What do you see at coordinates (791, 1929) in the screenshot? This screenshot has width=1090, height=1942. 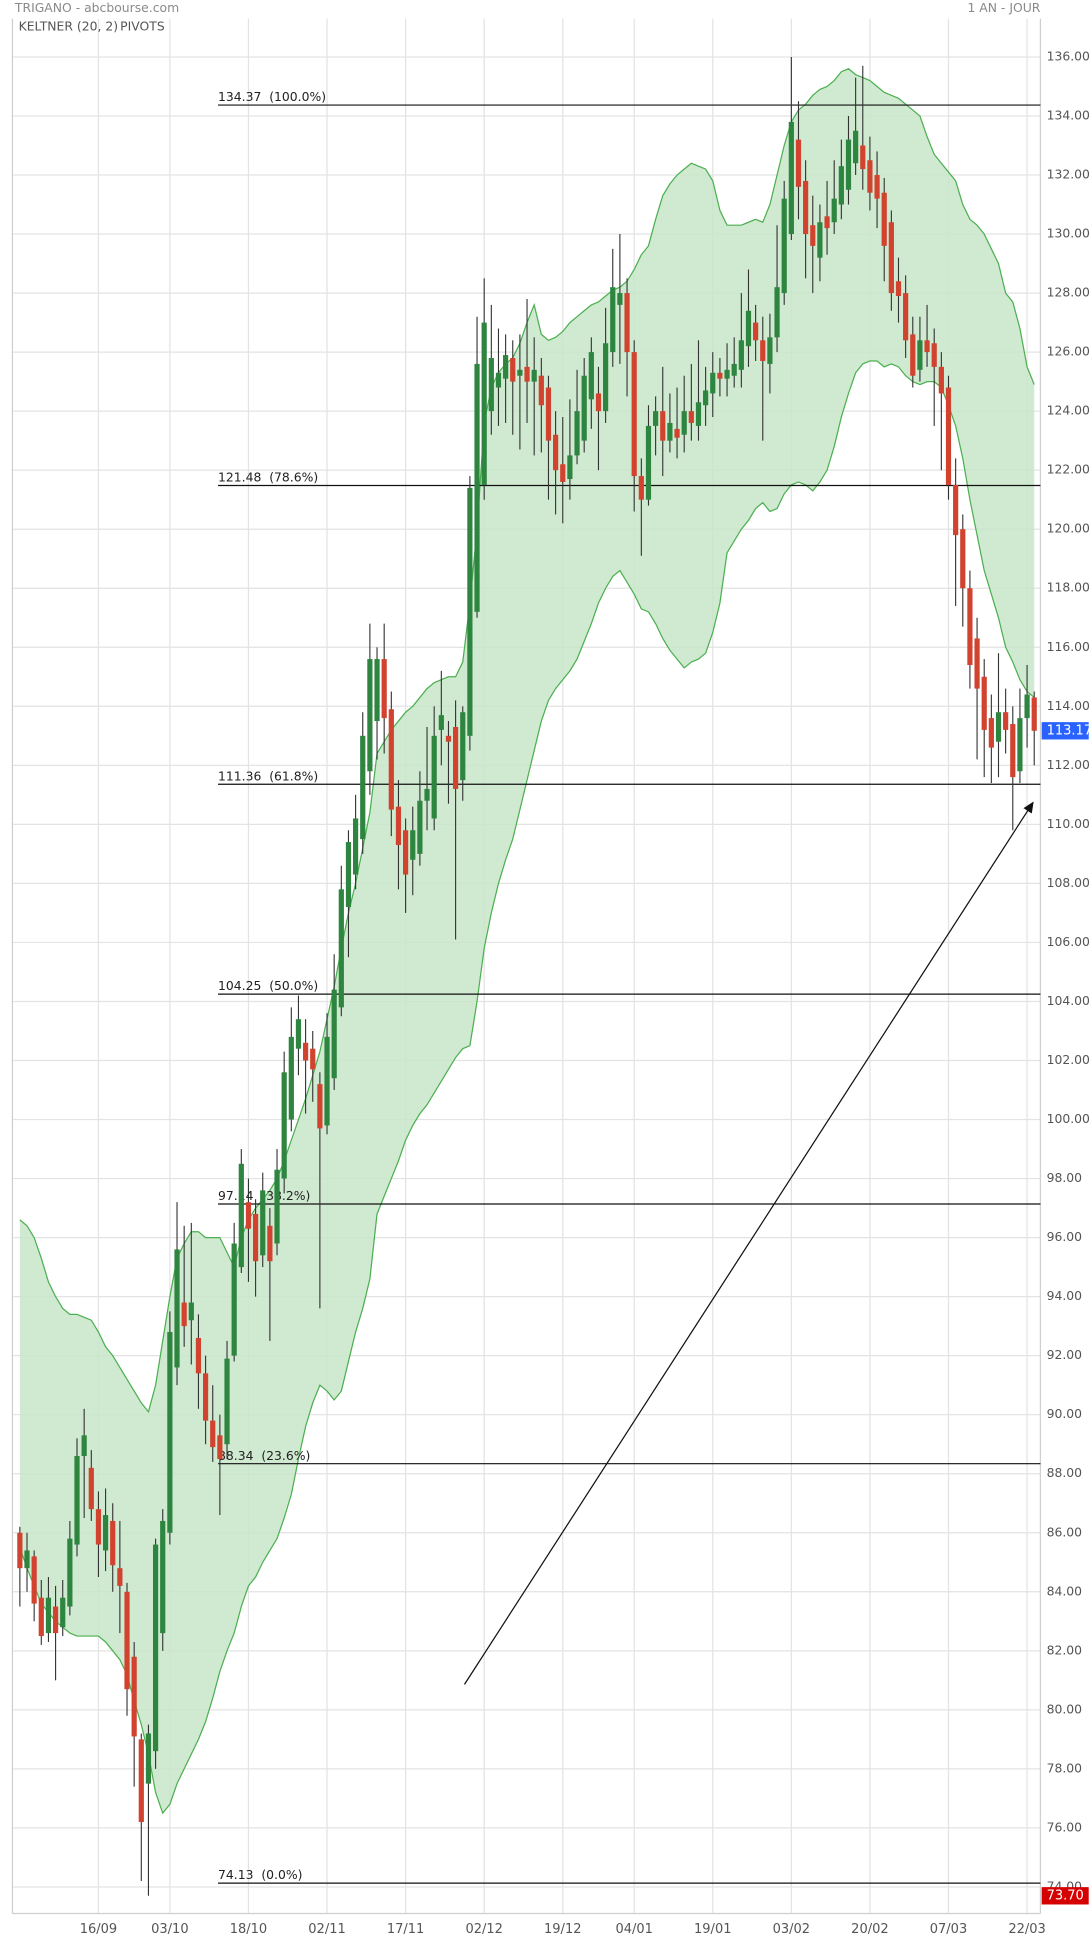 I see `x-tick-label: 03/02` at bounding box center [791, 1929].